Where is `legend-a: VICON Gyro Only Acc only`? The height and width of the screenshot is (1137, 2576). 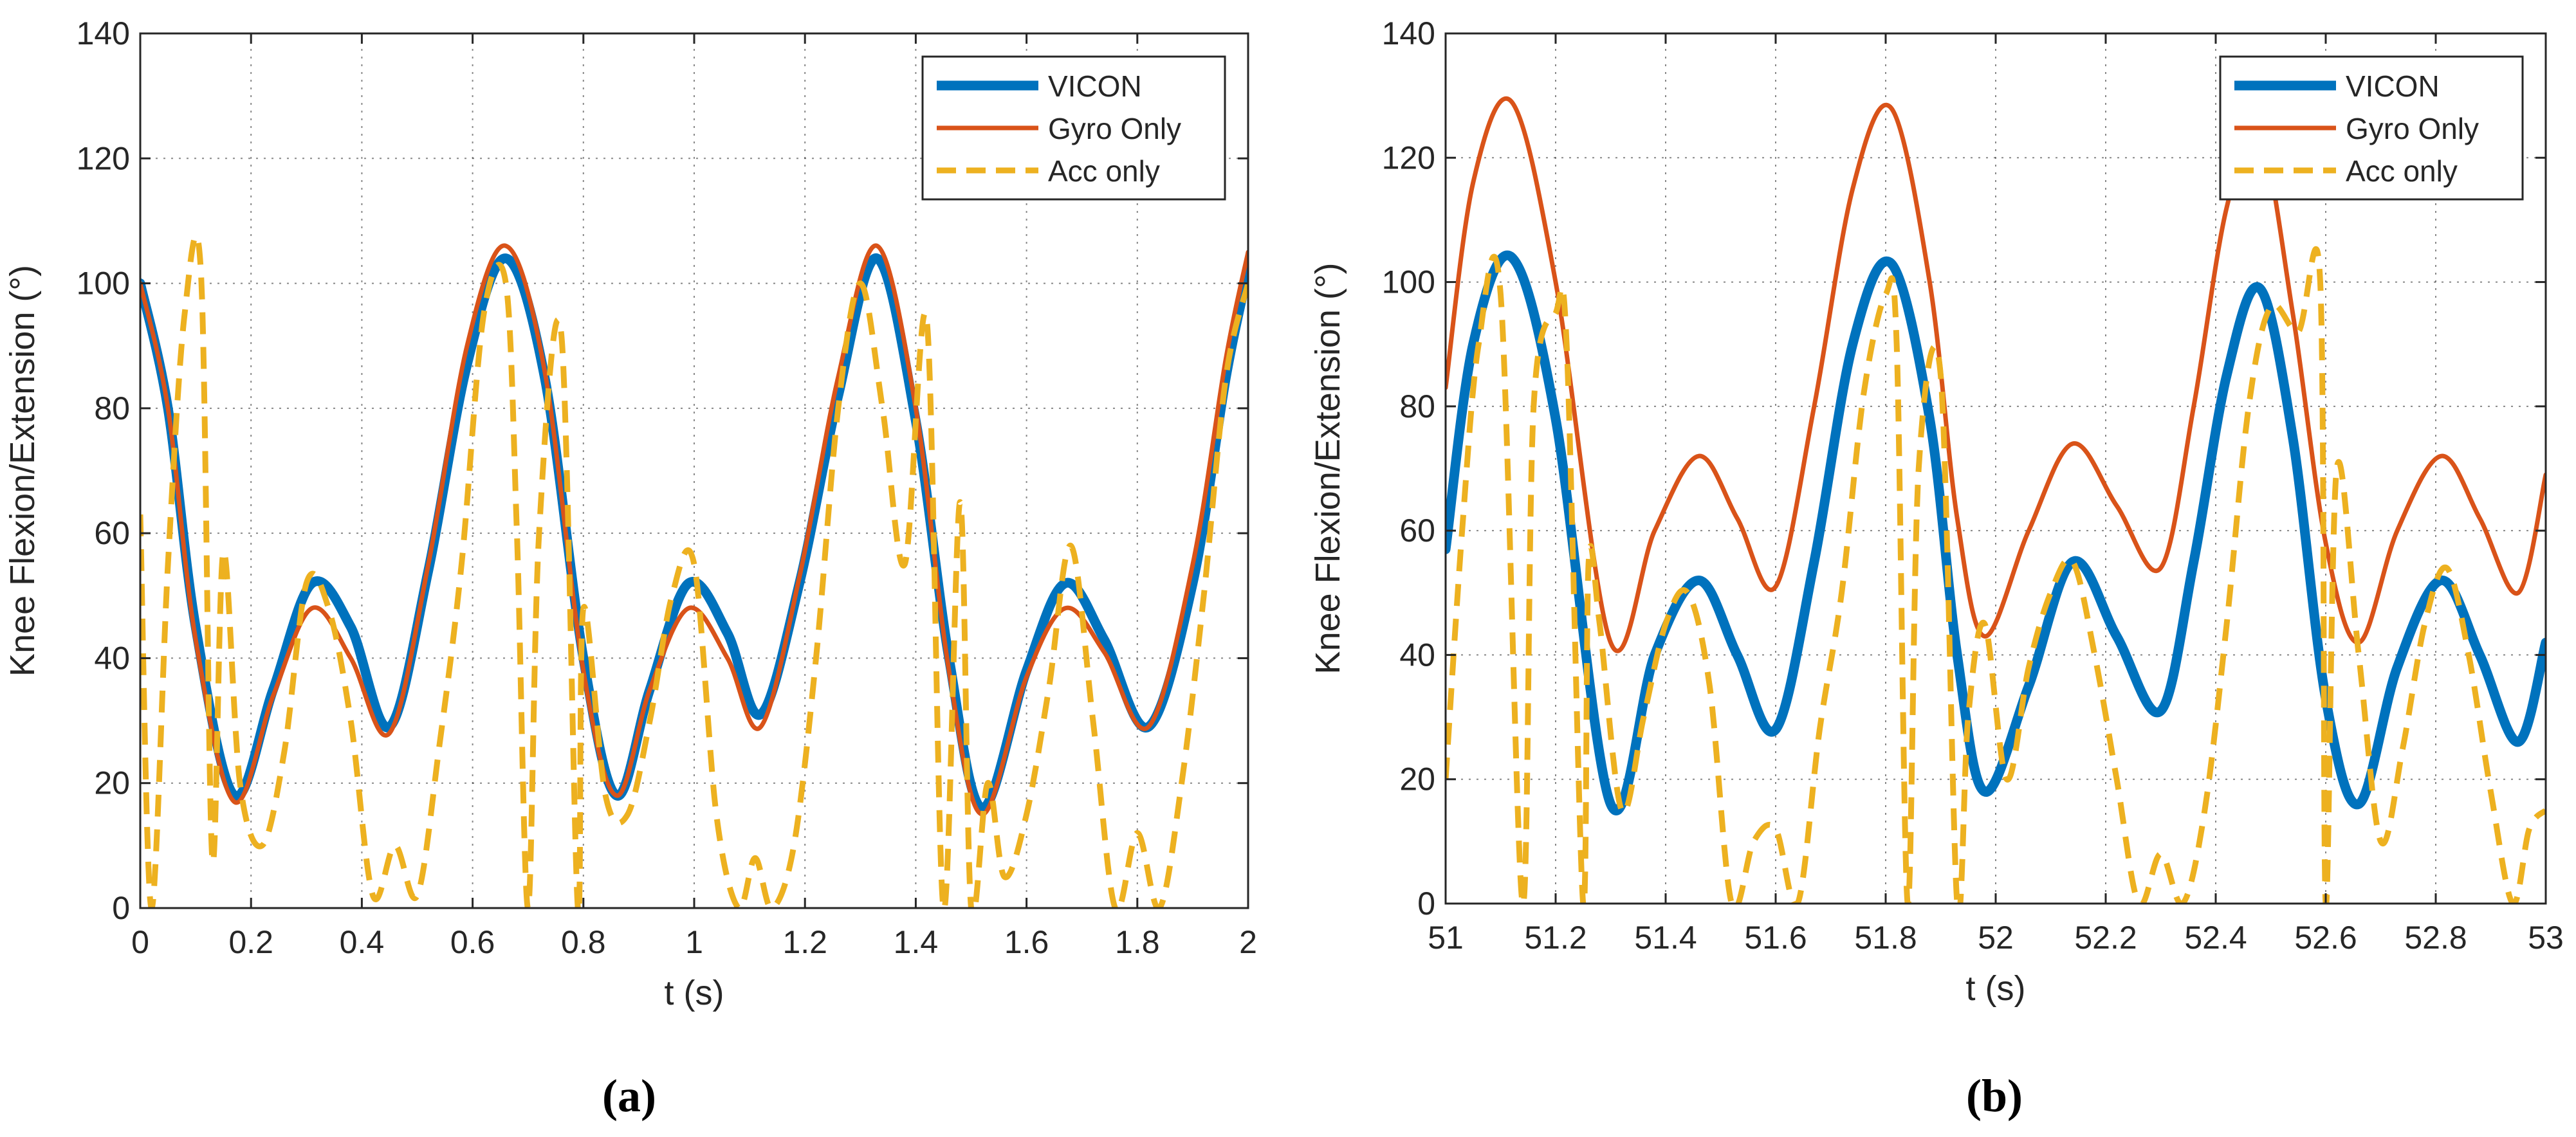
legend-a: VICON Gyro Only Acc only is located at coordinates (1073, 128).